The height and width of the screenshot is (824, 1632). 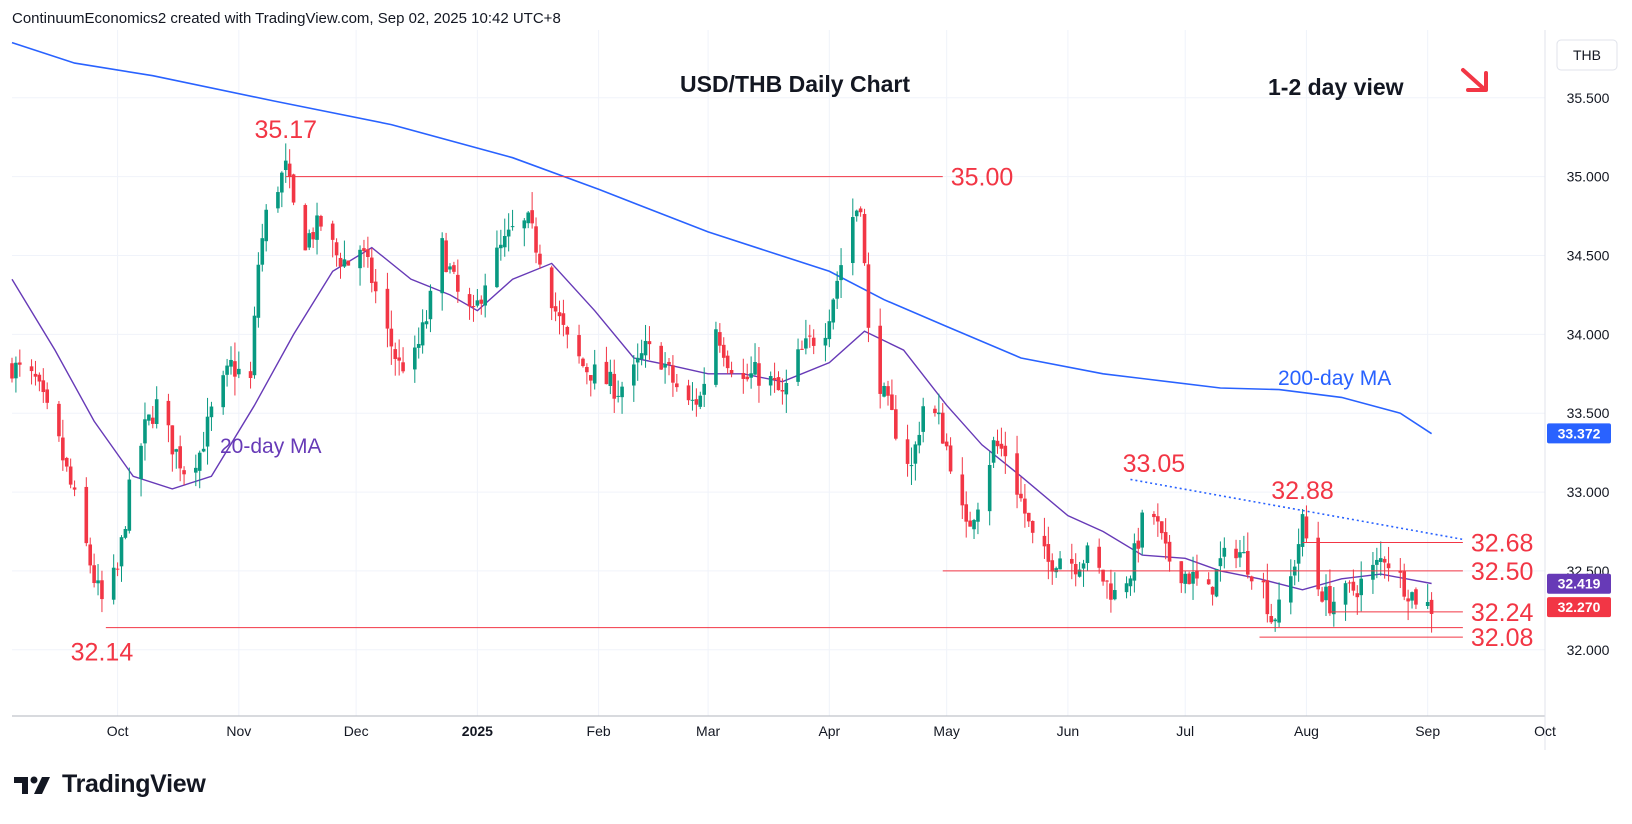 I want to click on price-annotation: 33.05, so click(x=1154, y=464).